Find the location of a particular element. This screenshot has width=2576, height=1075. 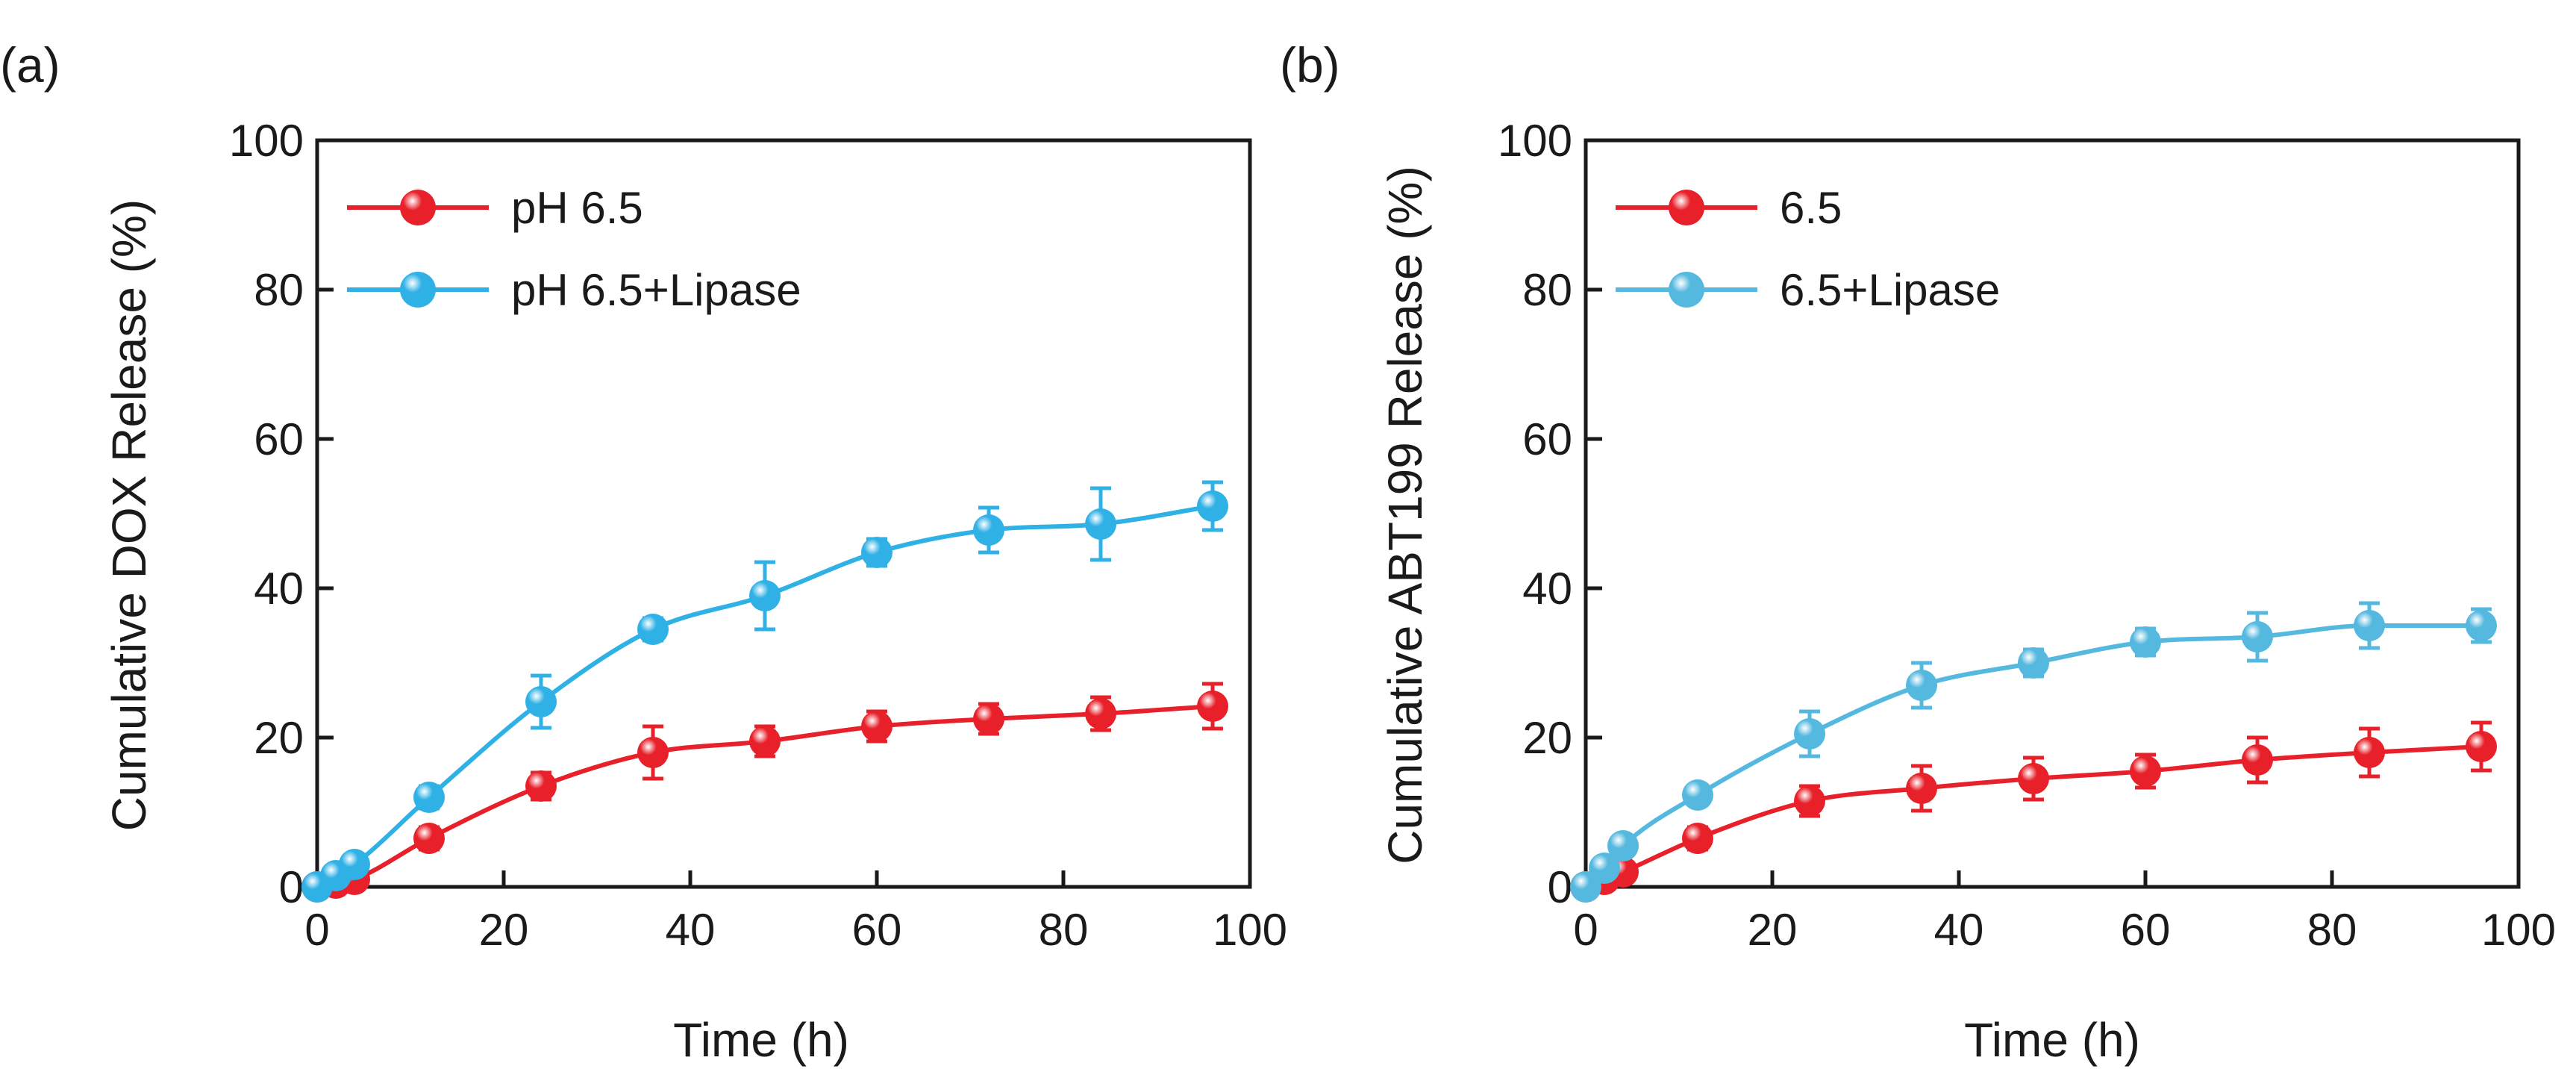

legend: pH 6.5 pH 6.5+Lipase is located at coordinates (574, 249).